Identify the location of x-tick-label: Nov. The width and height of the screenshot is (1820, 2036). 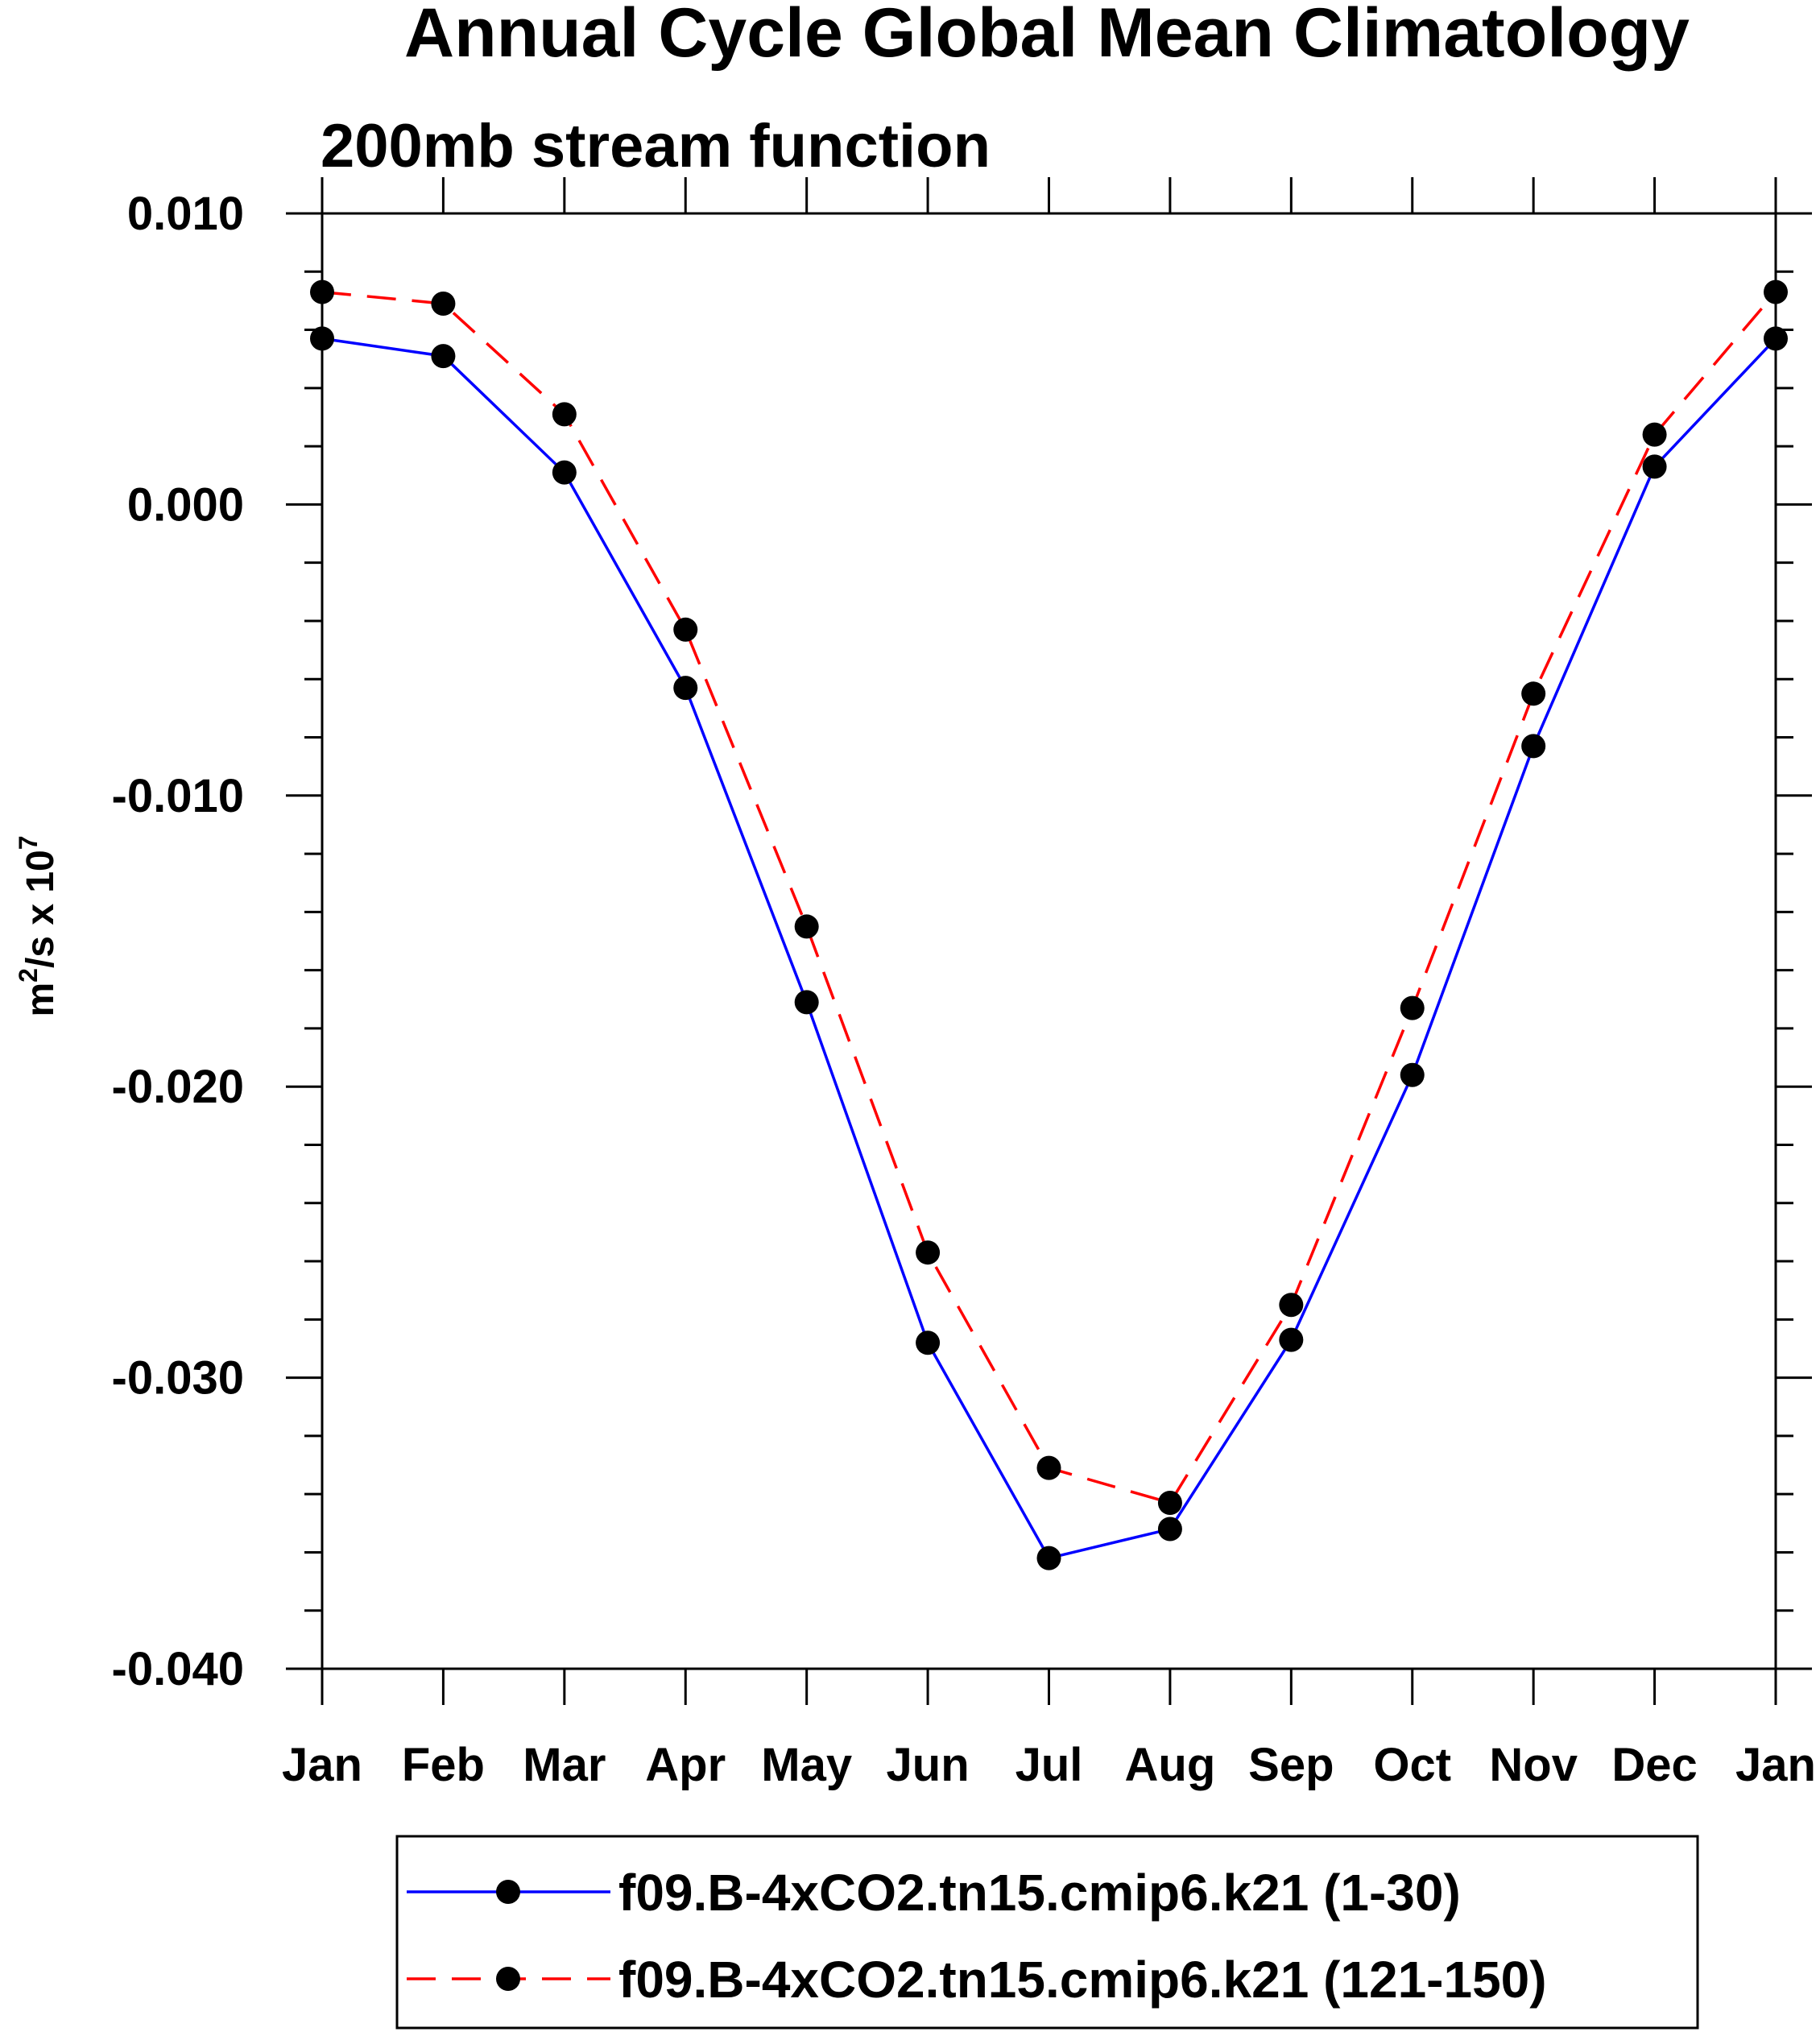
(1533, 1765).